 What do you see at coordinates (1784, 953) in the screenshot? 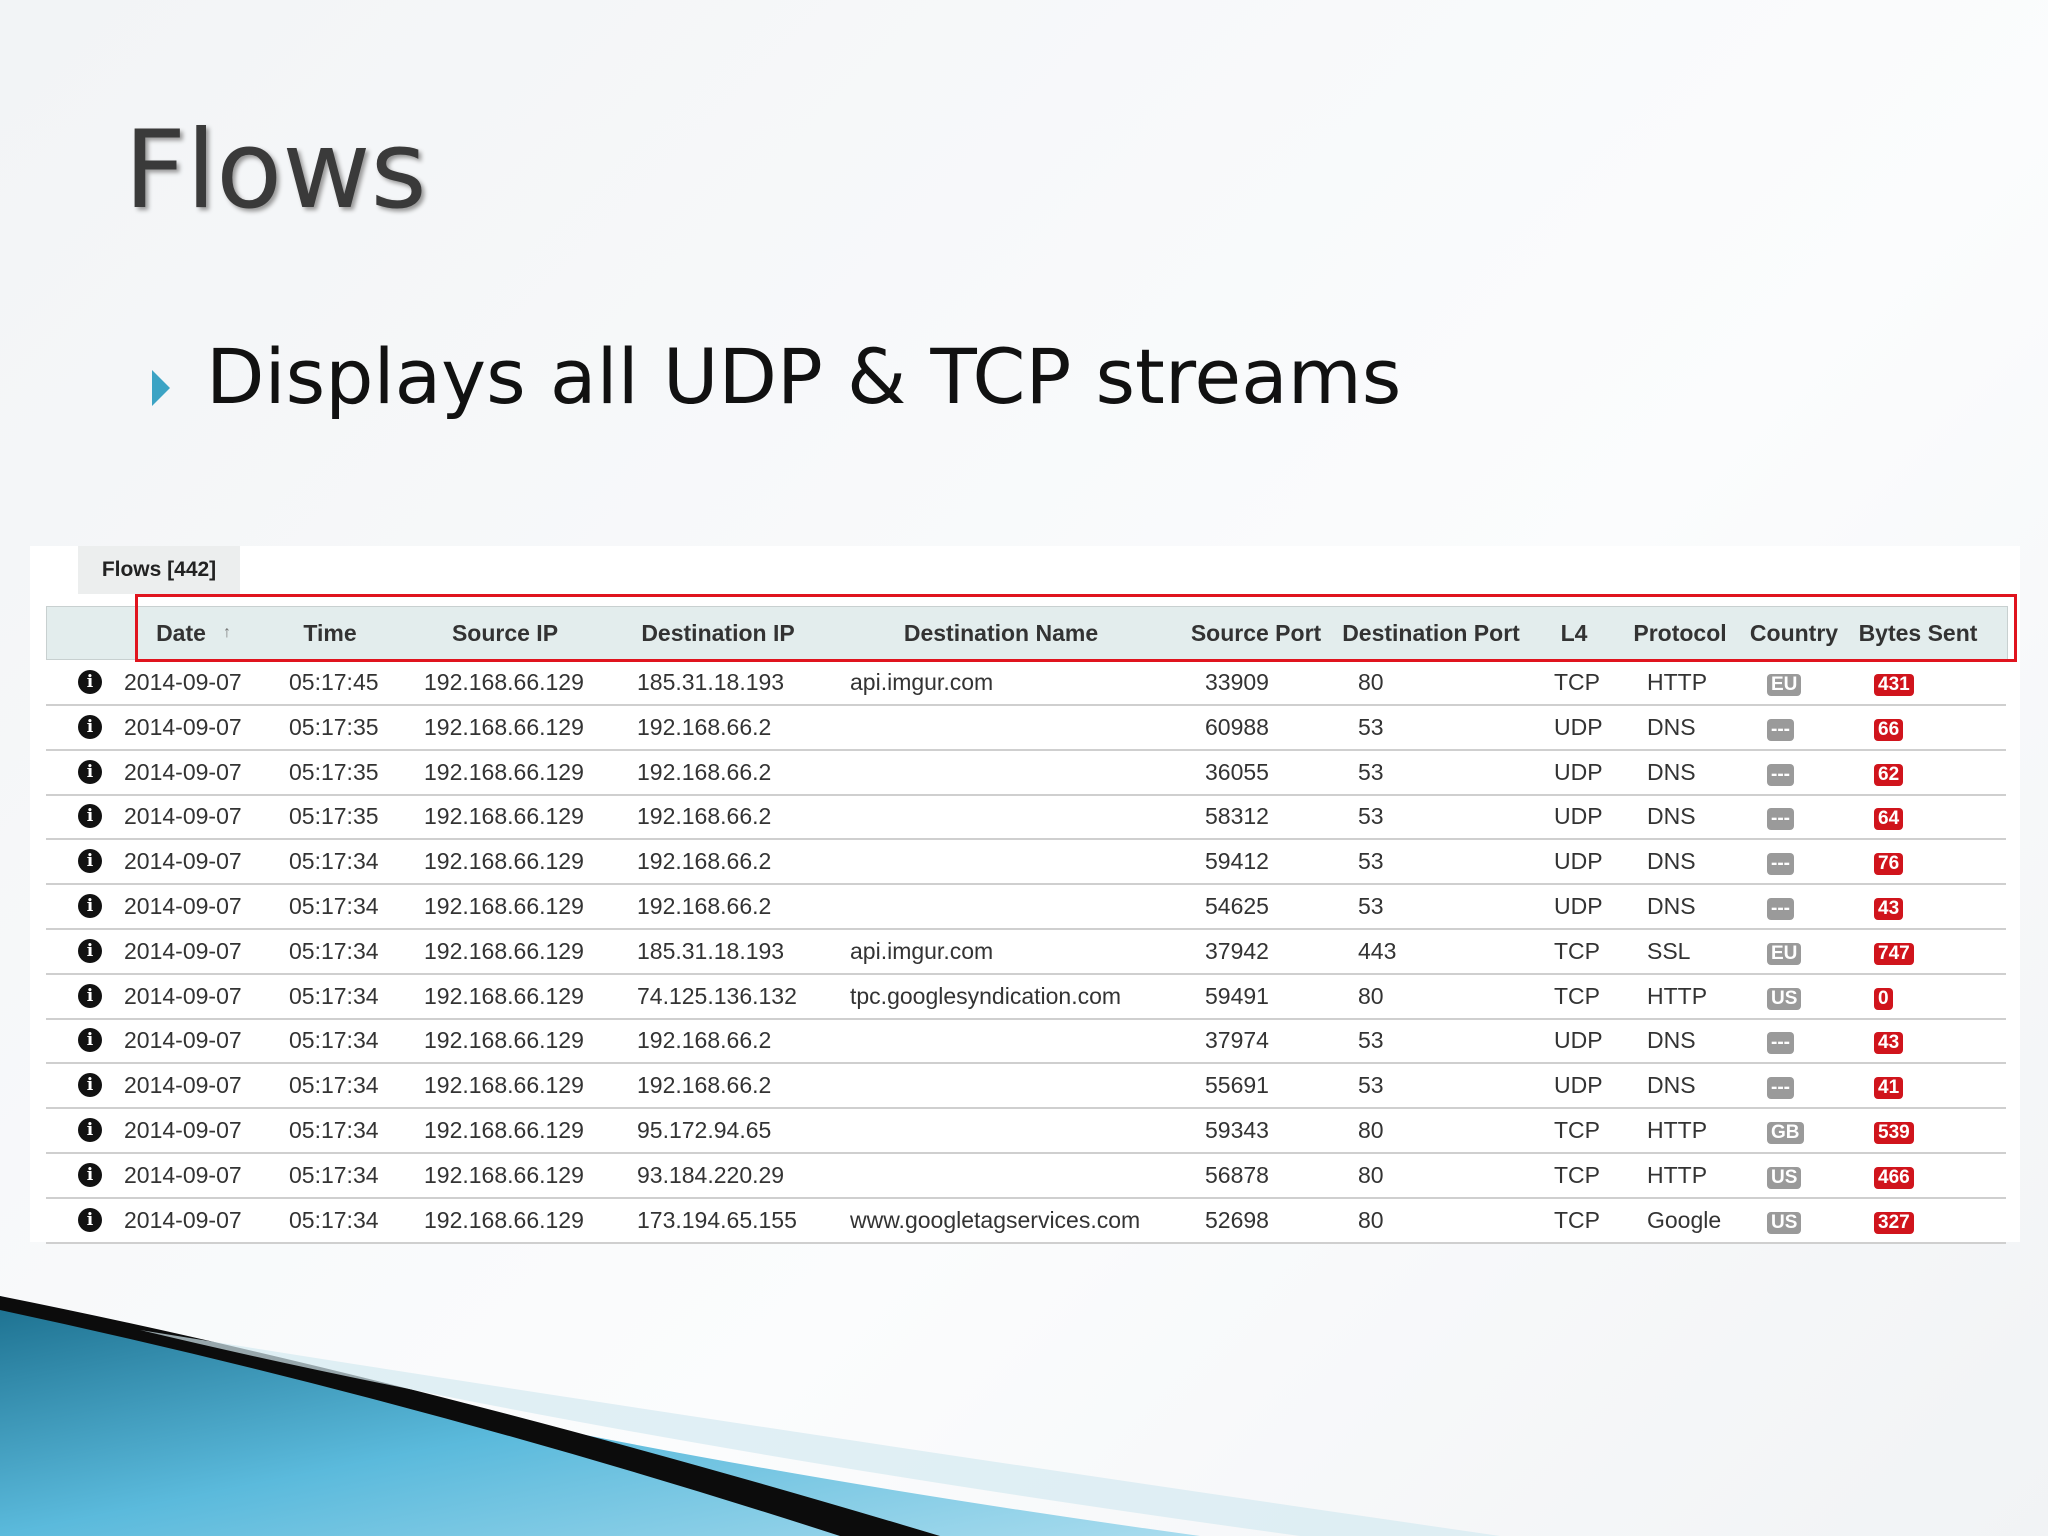
I see `country-badge: EU` at bounding box center [1784, 953].